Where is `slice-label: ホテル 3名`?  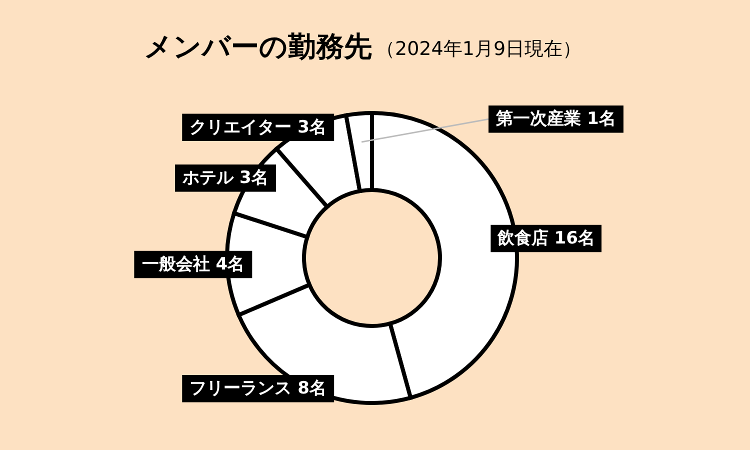
slice-label: ホテル 3名 is located at coordinates (225, 178).